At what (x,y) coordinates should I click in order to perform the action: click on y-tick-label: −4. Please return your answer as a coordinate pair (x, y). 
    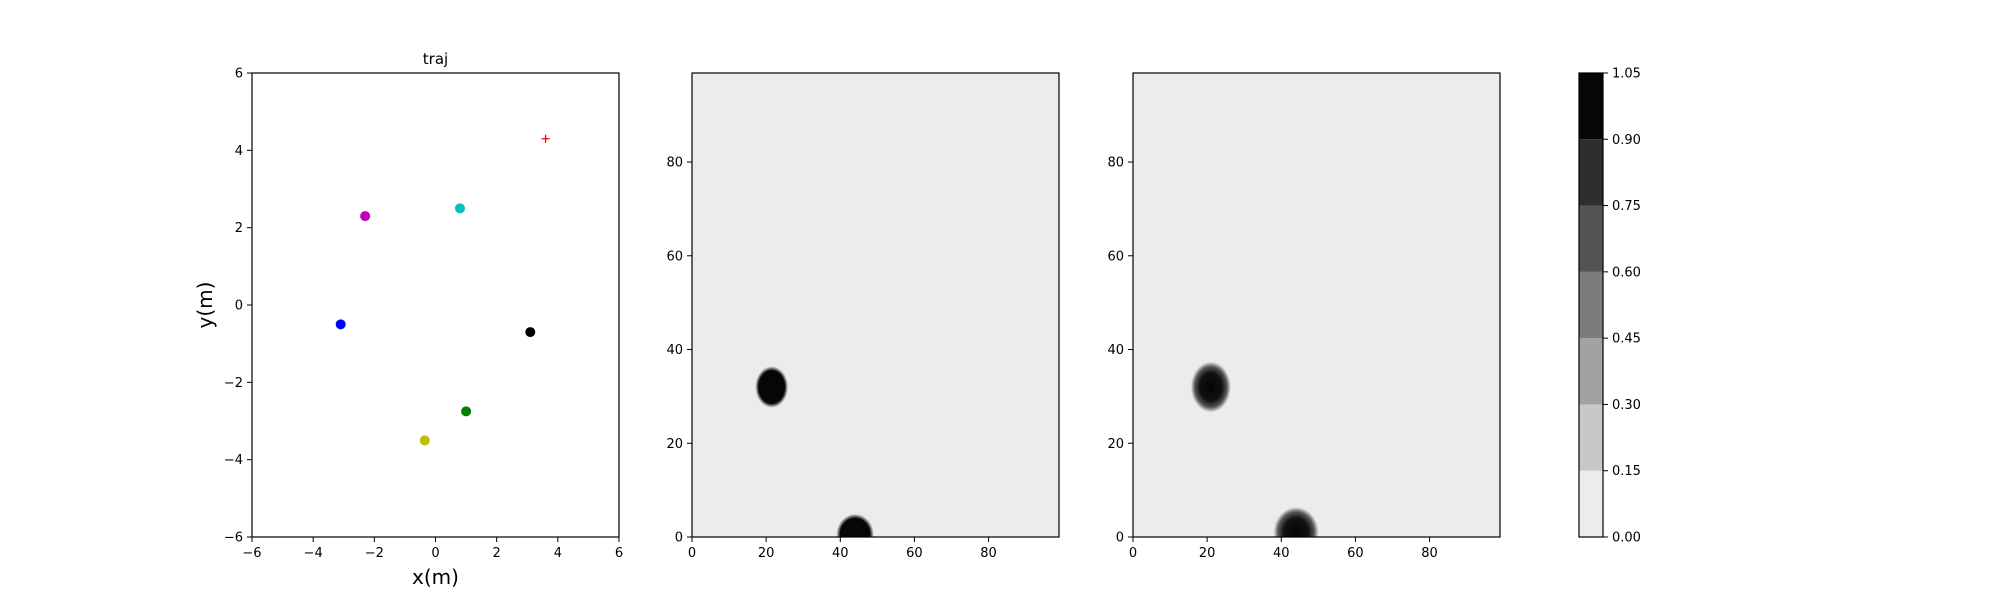
    Looking at the image, I should click on (233, 460).